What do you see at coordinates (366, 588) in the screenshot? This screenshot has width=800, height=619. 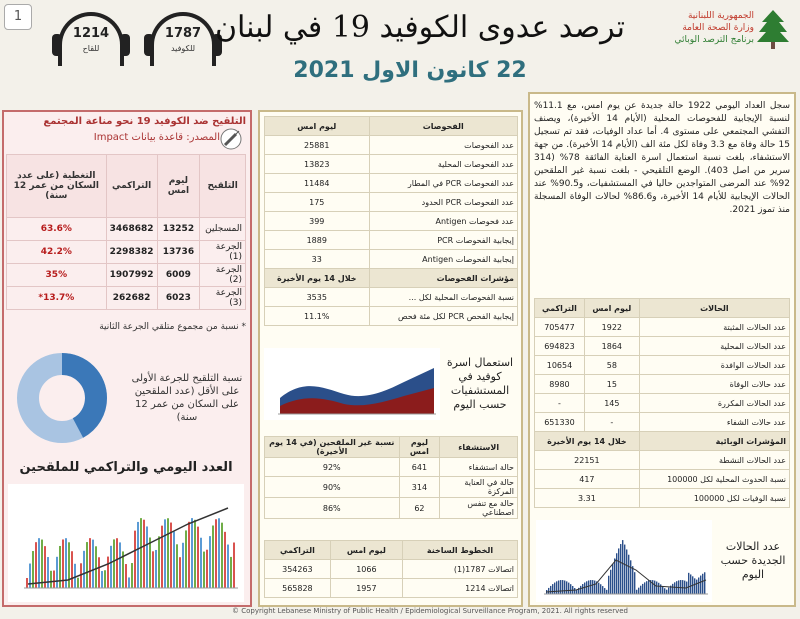 I see `cell-daily: 1957` at bounding box center [366, 588].